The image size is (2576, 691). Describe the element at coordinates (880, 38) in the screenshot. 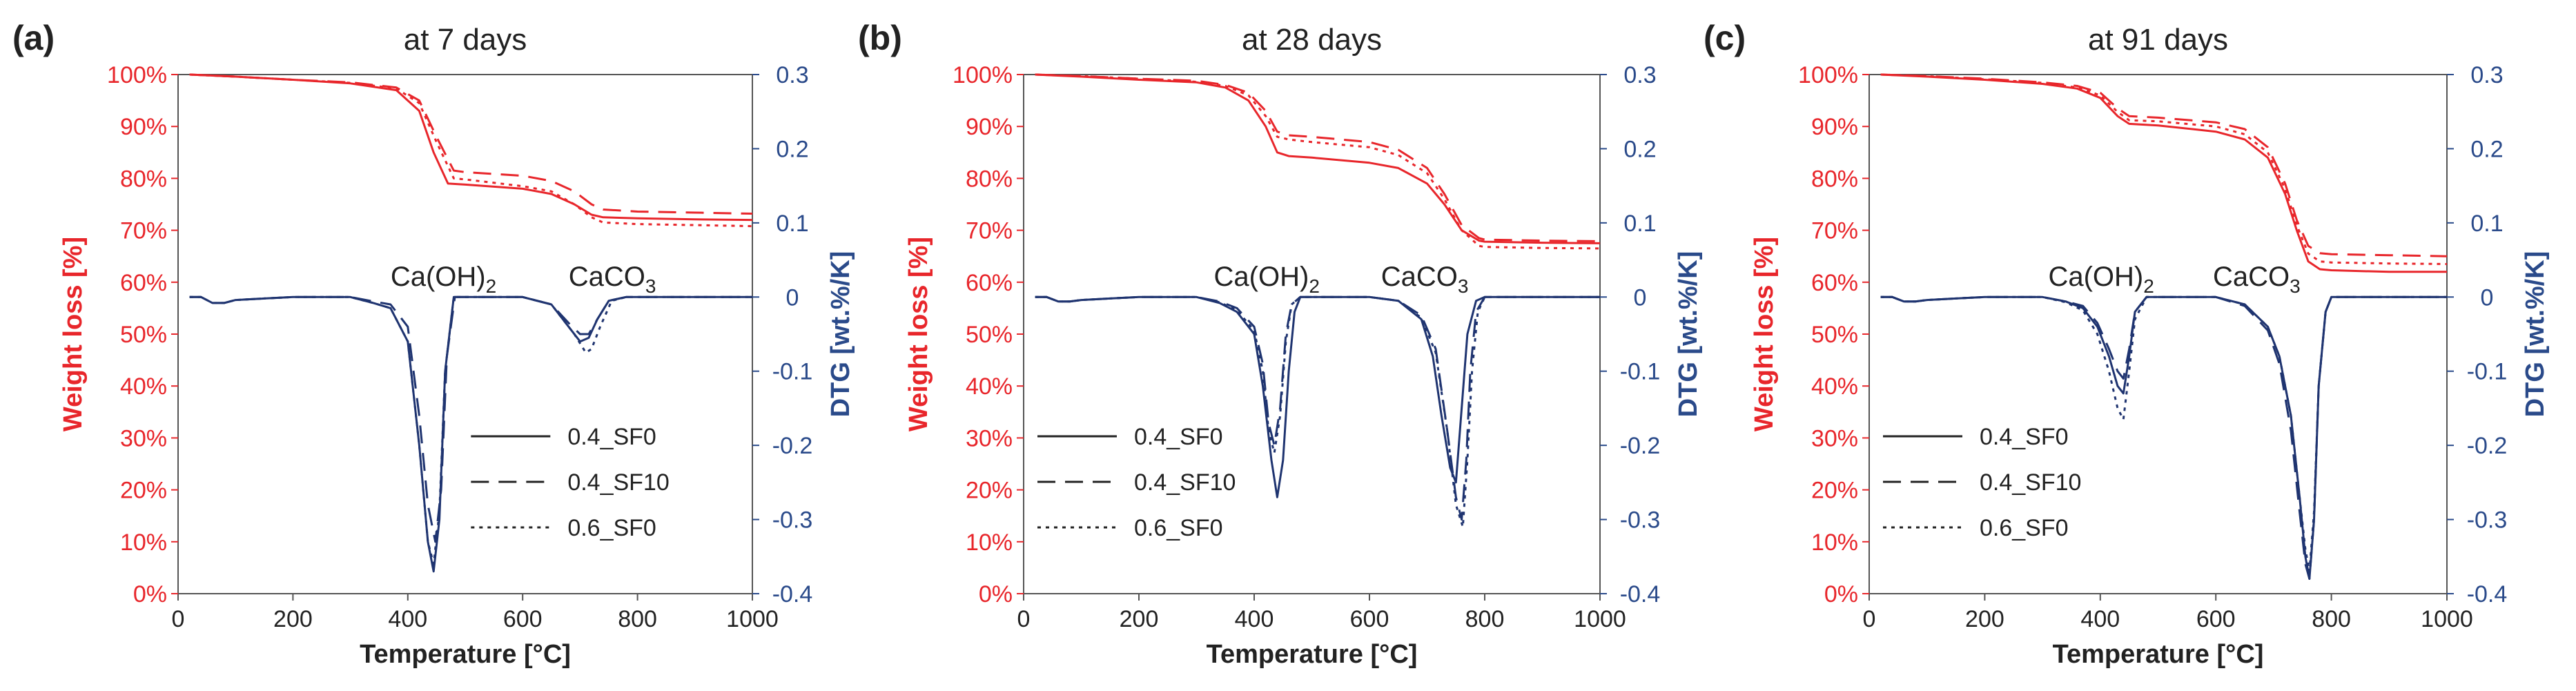

I see `panel-letter: (b)` at that location.